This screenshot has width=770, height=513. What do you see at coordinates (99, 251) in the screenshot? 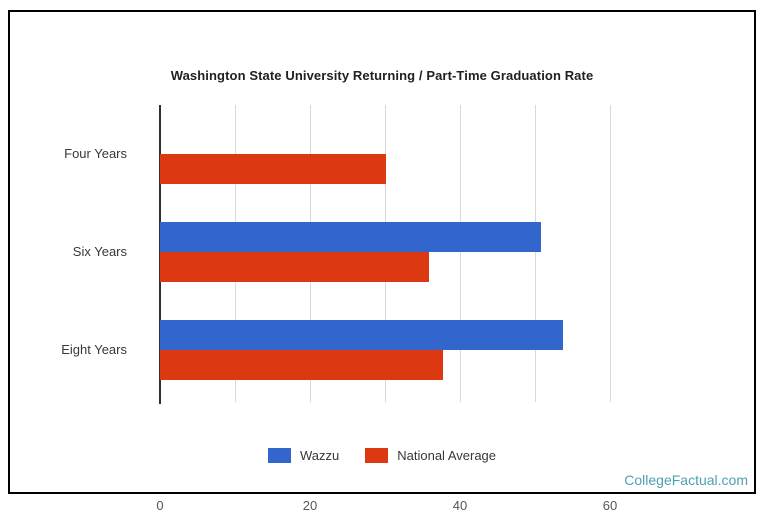
I see `category-label-six-years: Six Years` at bounding box center [99, 251].